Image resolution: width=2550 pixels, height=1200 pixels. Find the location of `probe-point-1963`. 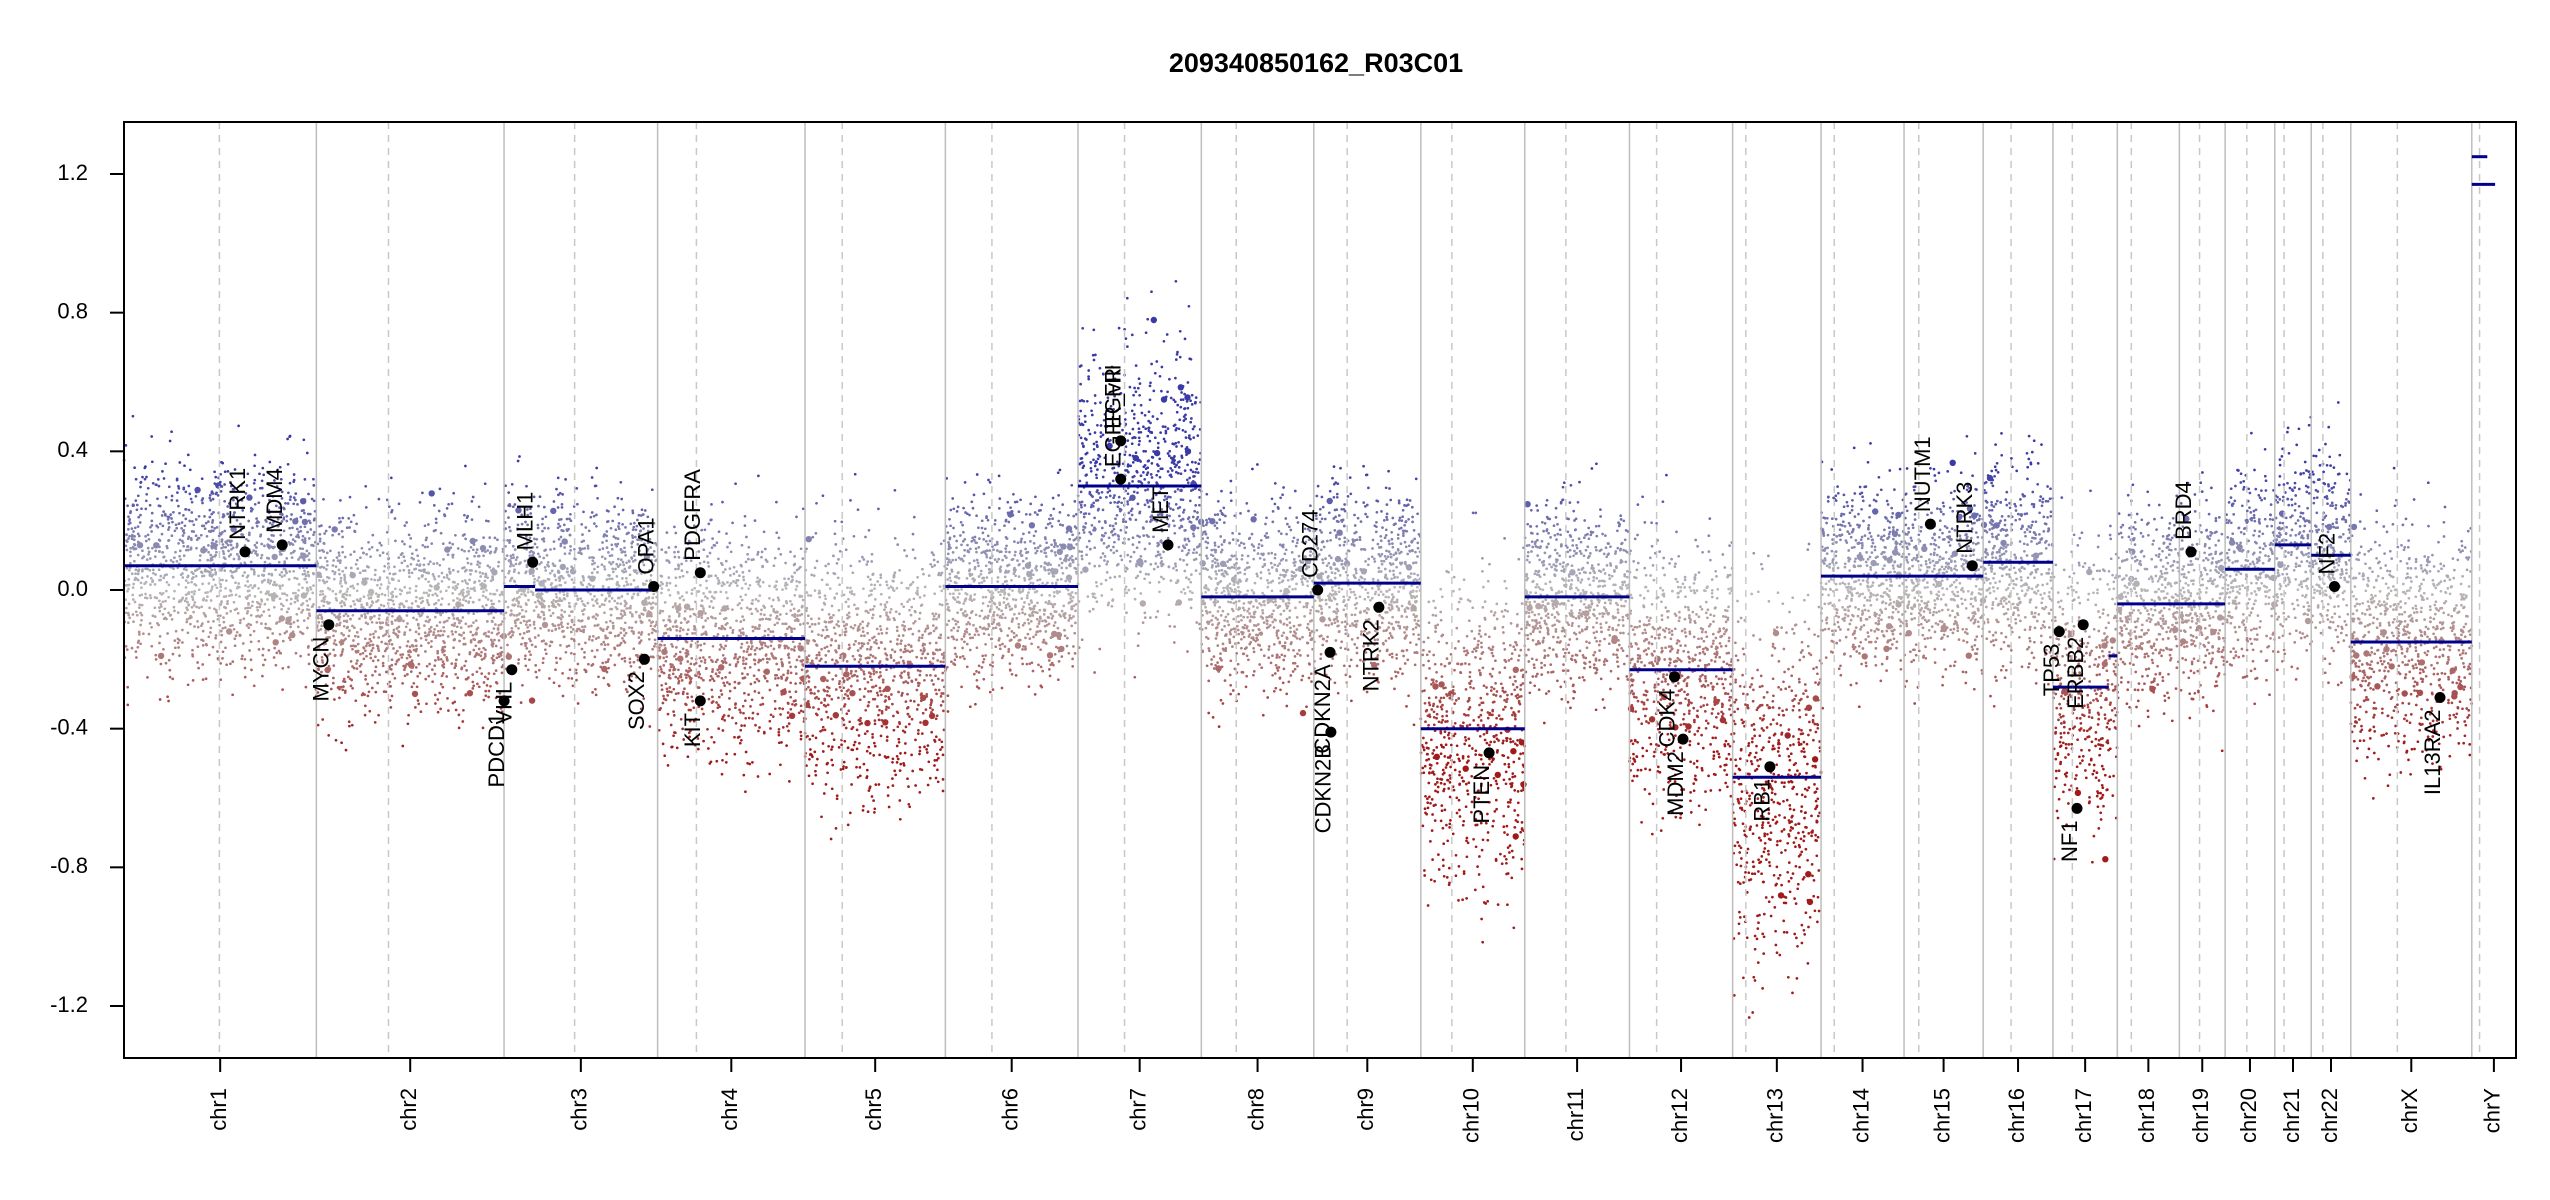

probe-point-1963 is located at coordinates (453, 634).